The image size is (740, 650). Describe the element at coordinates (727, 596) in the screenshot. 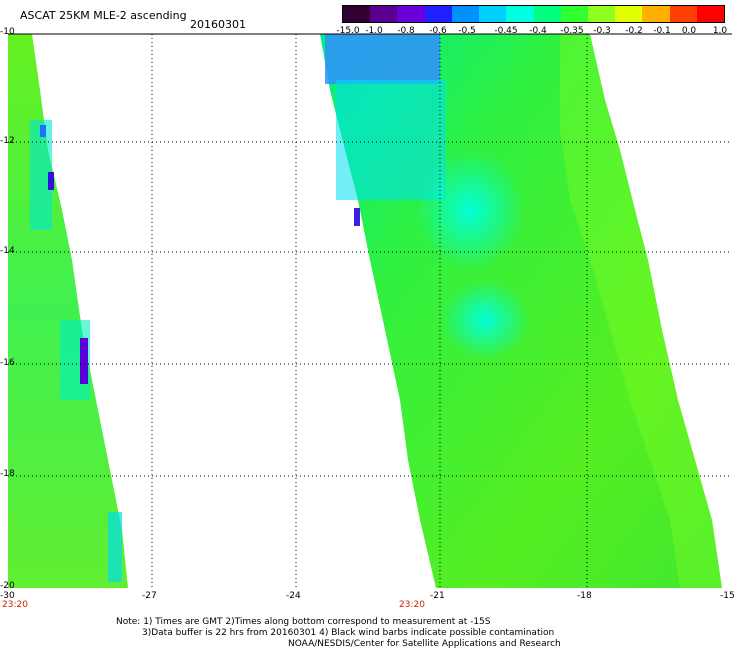

I see `x-axis-label: -15` at that location.